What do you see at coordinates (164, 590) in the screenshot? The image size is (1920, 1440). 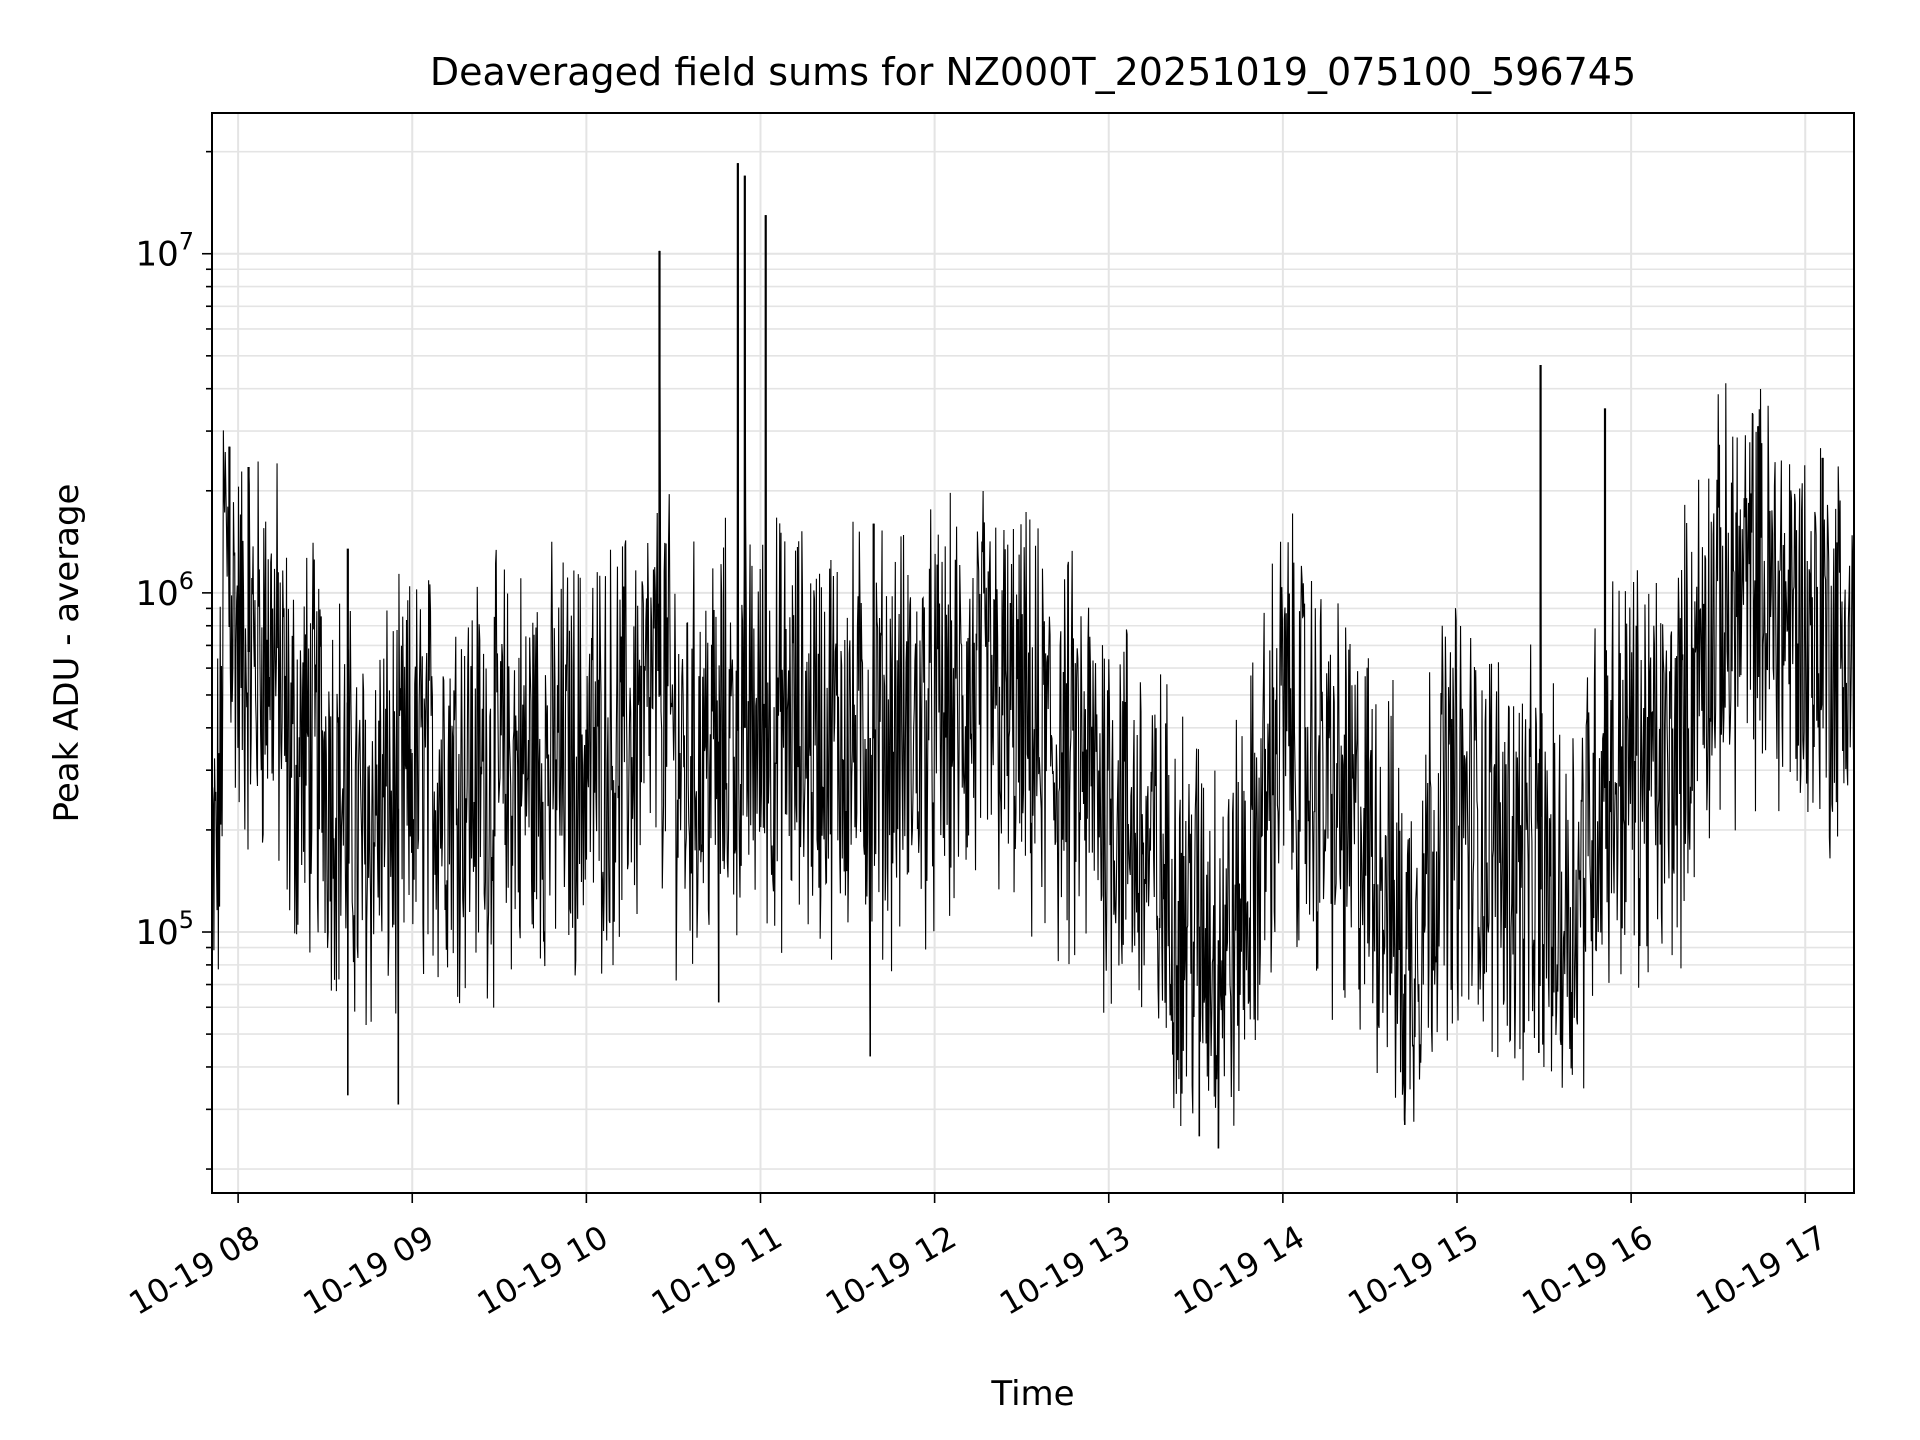 I see `y-tick-label: 10⁶` at bounding box center [164, 590].